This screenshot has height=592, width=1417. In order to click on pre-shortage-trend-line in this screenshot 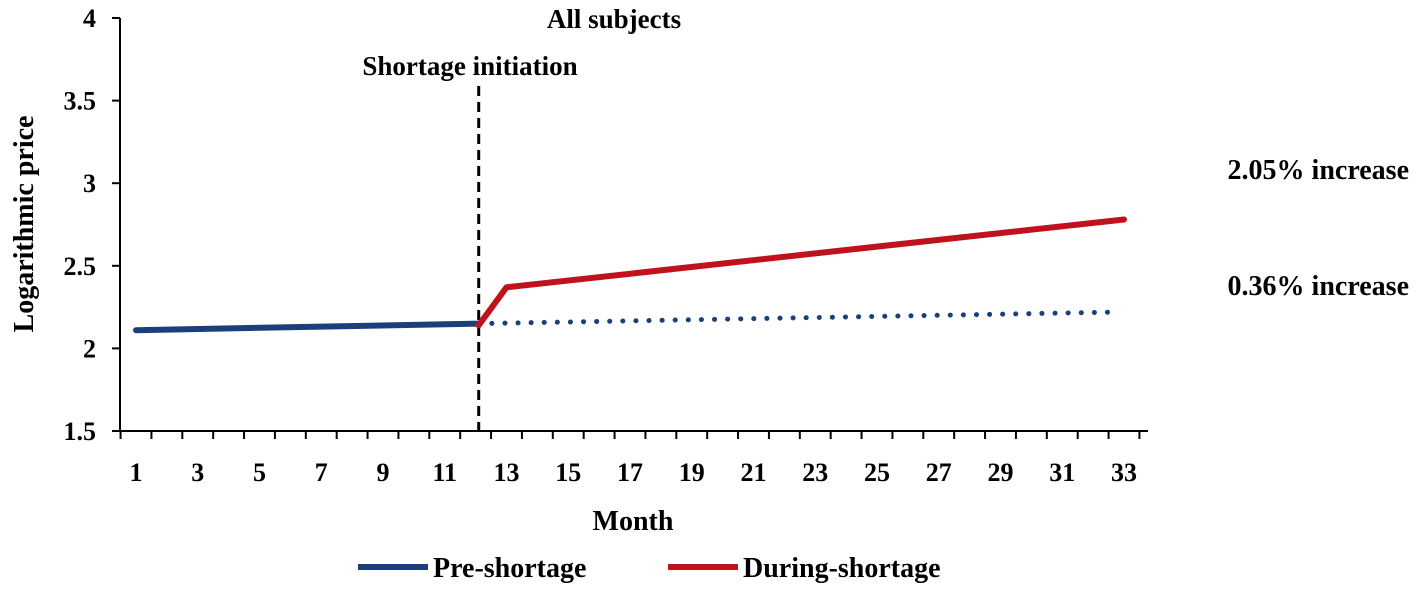, I will do `click(797, 318)`.